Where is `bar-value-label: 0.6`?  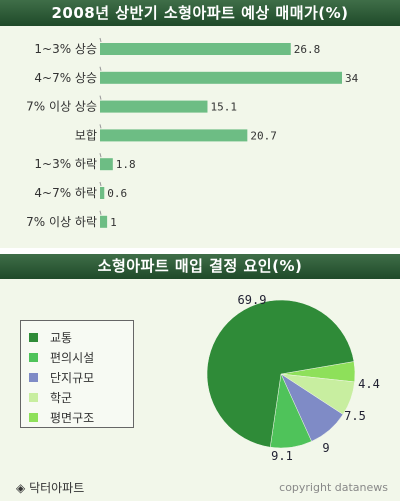 bar-value-label: 0.6 is located at coordinates (117, 193).